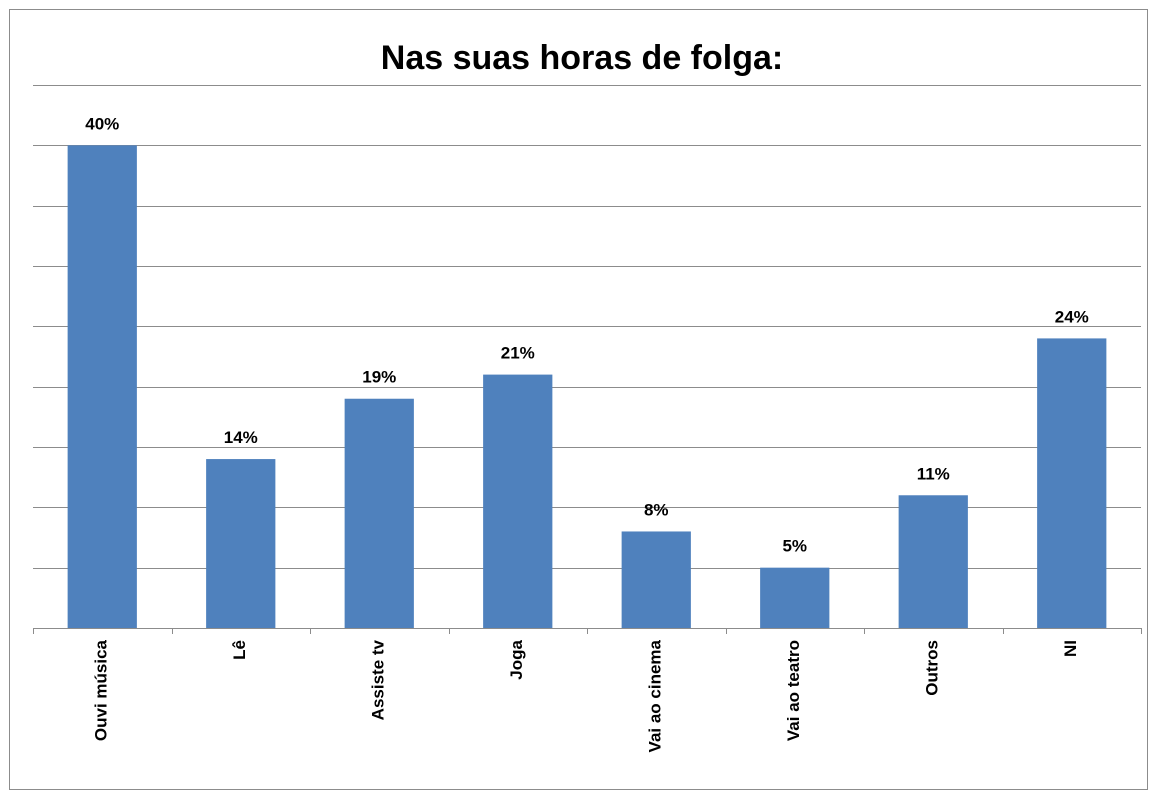 The height and width of the screenshot is (798, 1156). I want to click on x-tick-label: NI, so click(1070, 648).